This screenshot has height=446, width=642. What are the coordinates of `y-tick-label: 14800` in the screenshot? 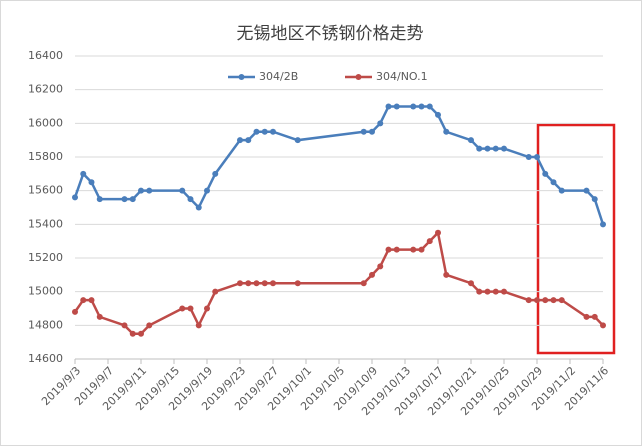 It's located at (45, 324).